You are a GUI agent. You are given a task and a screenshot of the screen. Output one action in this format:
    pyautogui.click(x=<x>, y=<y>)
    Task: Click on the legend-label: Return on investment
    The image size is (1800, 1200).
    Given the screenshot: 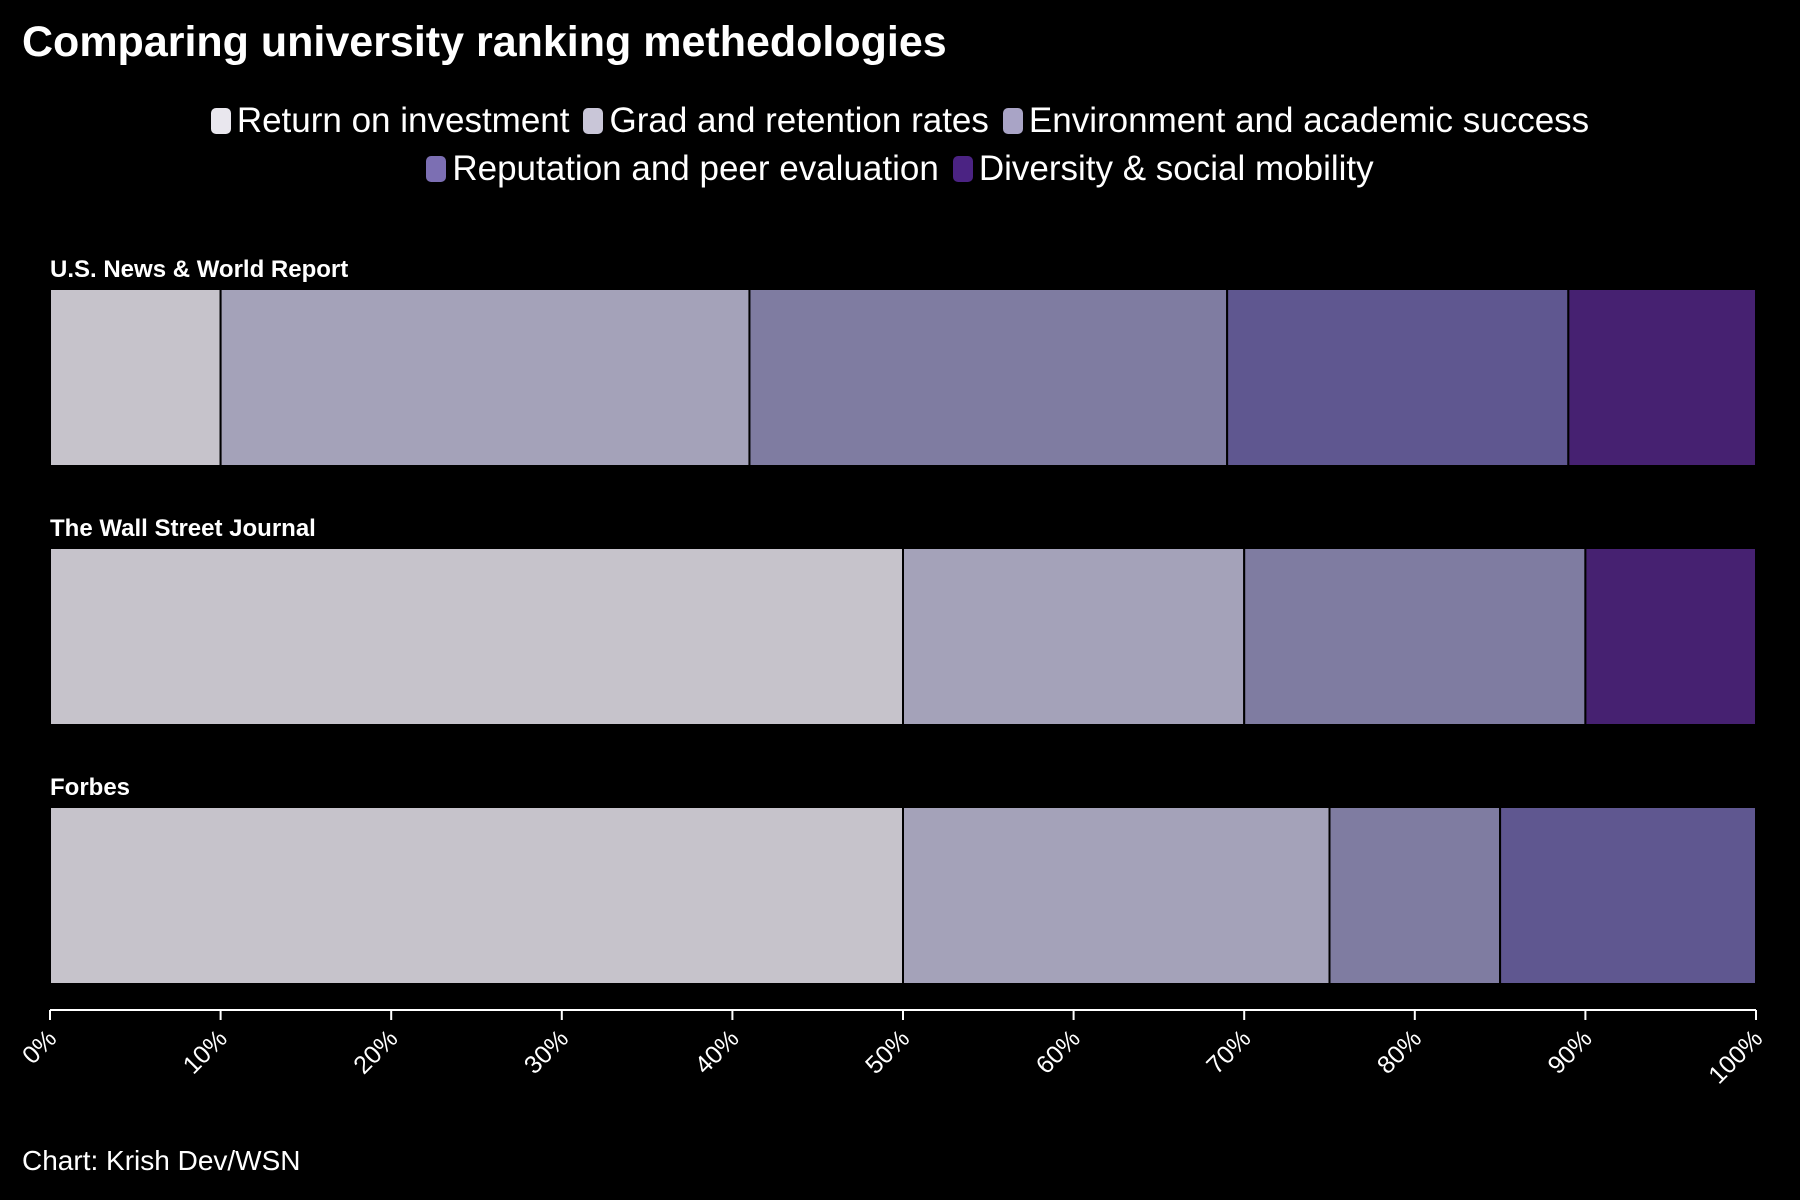 What is the action you would take?
    pyautogui.click(x=403, y=120)
    